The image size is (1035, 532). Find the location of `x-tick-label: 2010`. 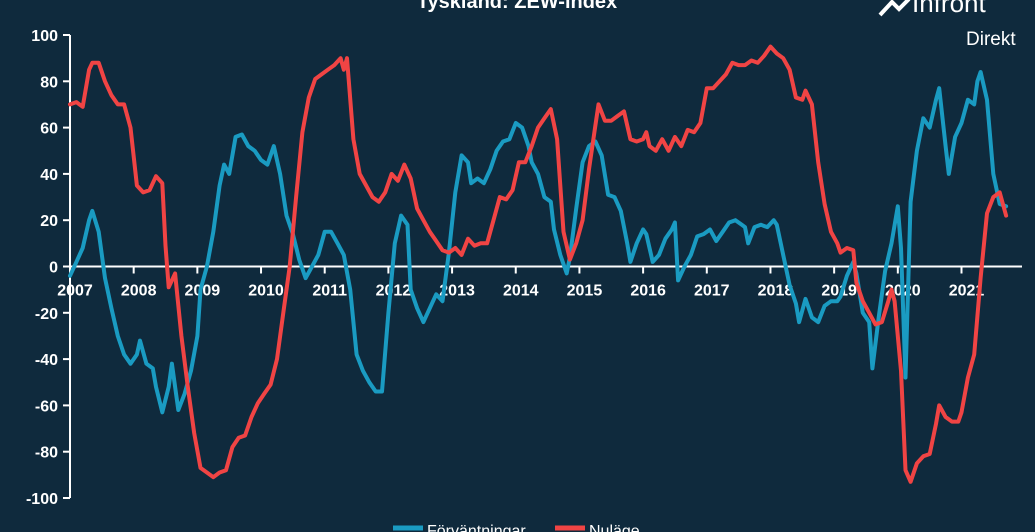

x-tick-label: 2010 is located at coordinates (266, 291).